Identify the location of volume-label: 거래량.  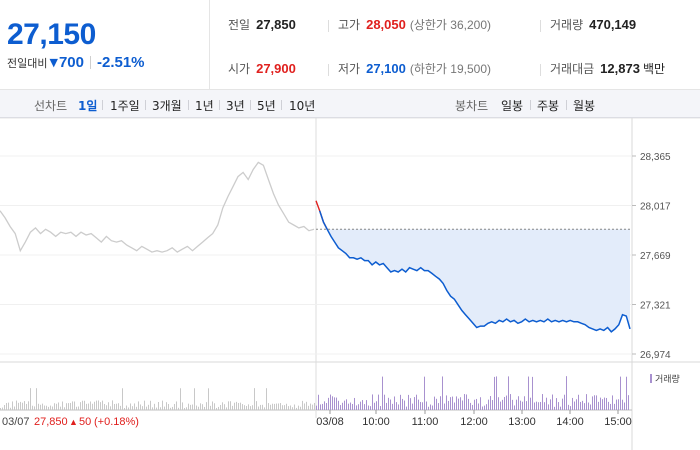
(567, 25).